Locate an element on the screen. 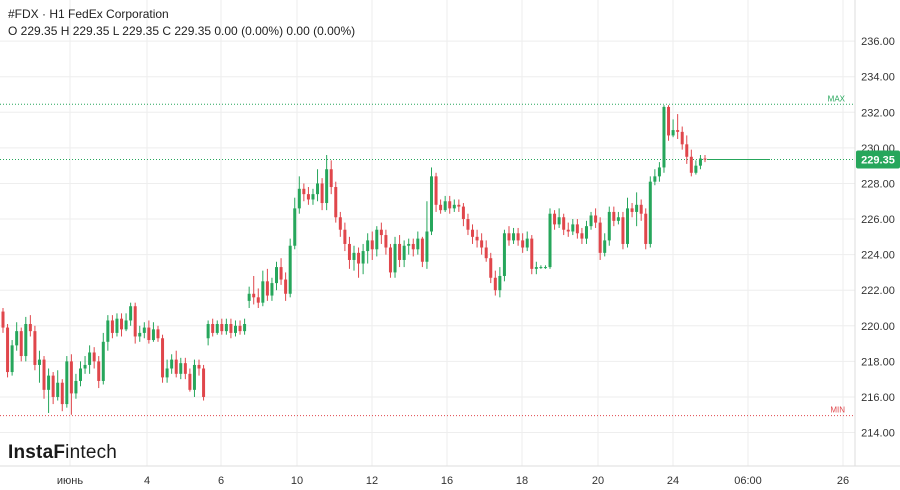 Image resolution: width=900 pixels, height=490 pixels. x-tick-label: 20 is located at coordinates (598, 481).